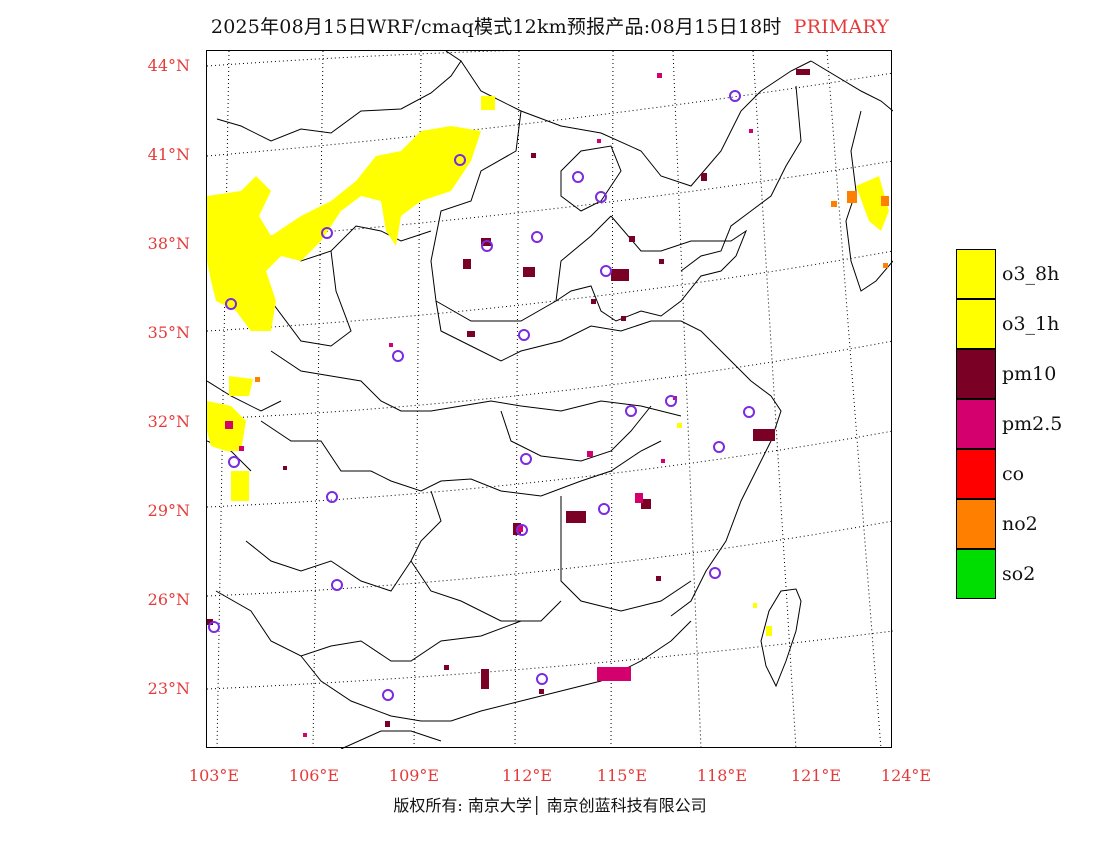  I want to click on lon-label-103: 103°E, so click(214, 775).